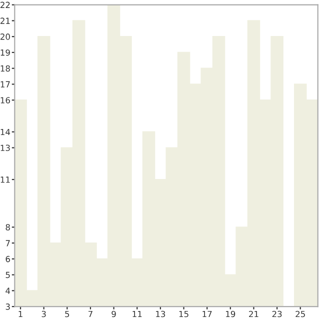 The image size is (326, 321). I want to click on y-tick-label: 16, so click(5, 100).